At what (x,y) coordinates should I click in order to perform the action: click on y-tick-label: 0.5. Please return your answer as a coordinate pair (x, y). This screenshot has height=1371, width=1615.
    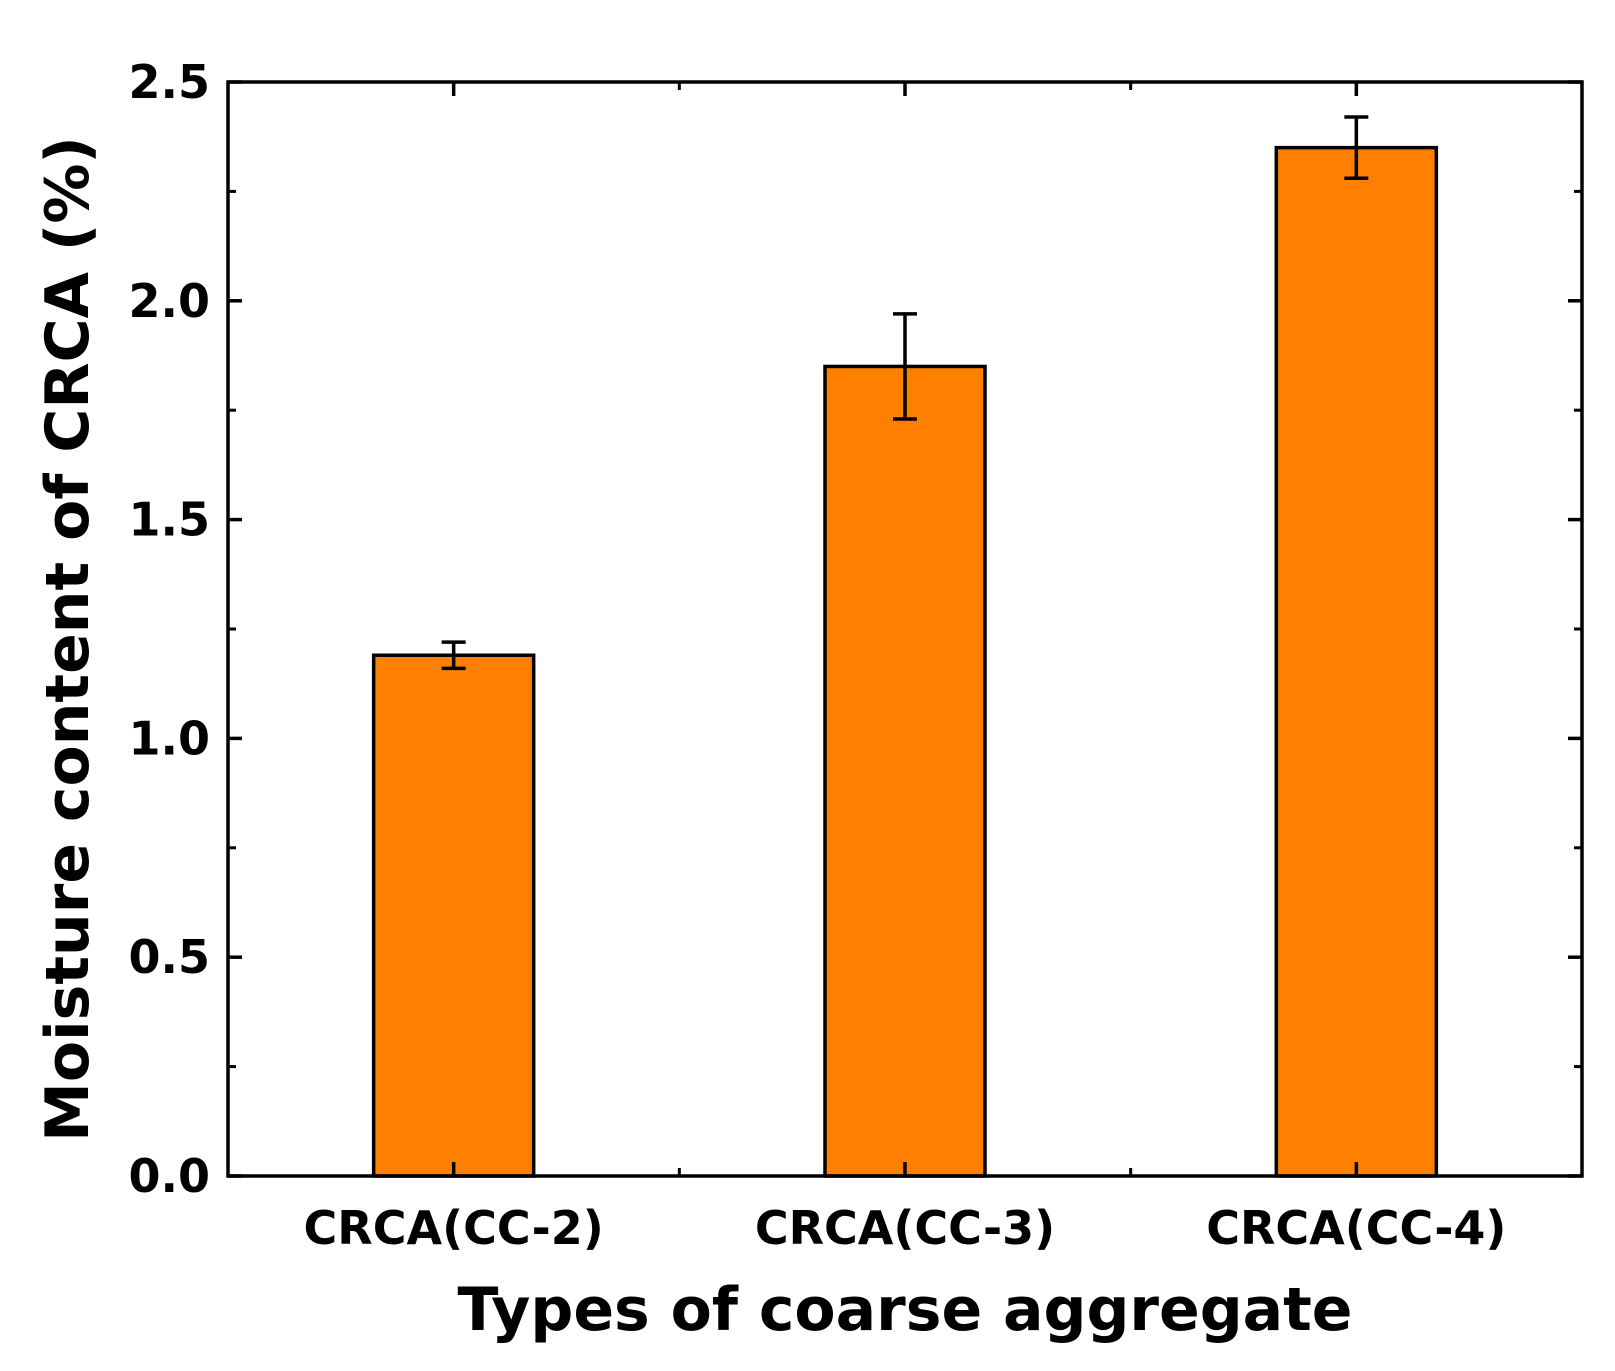
    Looking at the image, I should click on (170, 957).